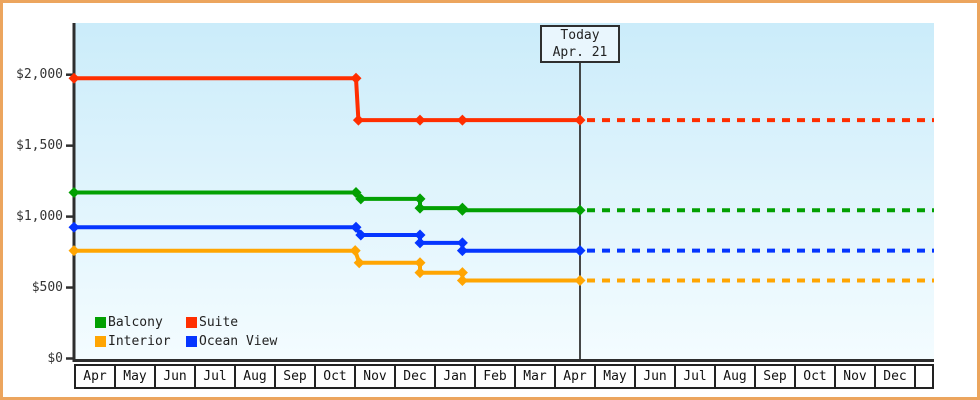  Describe the element at coordinates (55, 358) in the screenshot. I see `y-tick-label: $0` at that location.